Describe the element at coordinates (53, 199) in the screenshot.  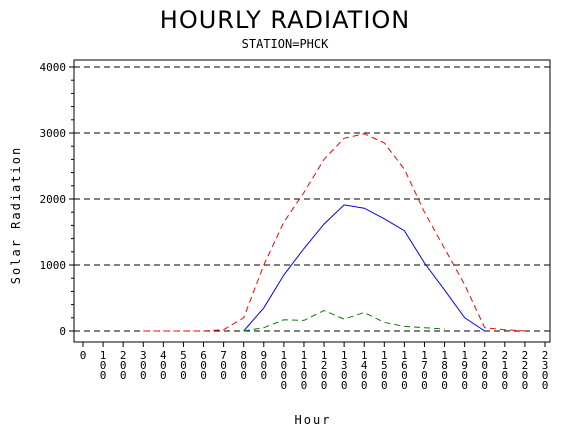
I see `y-tick-label: 2000` at that location.